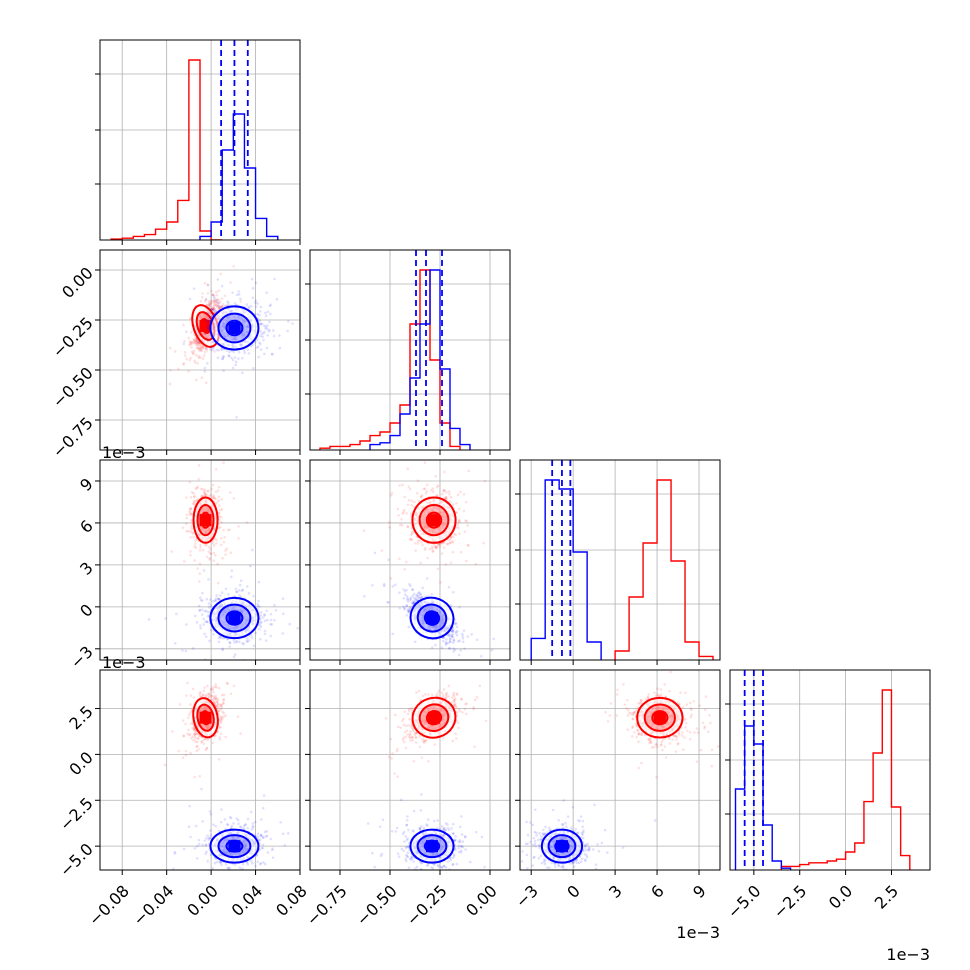 The width and height of the screenshot is (970, 970). Describe the element at coordinates (200, 140) in the screenshot. I see `panel-frame` at that location.